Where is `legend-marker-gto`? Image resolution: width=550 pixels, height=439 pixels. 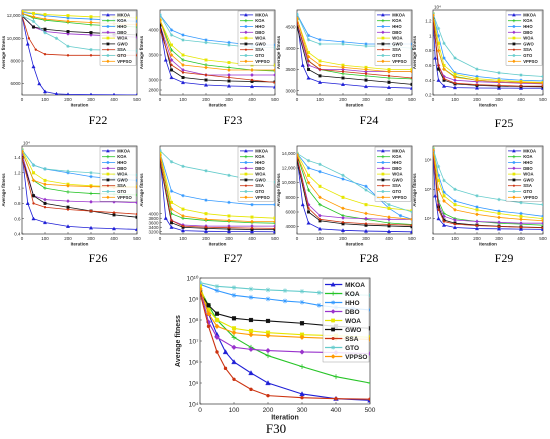 legend-marker-gto is located at coordinates (514, 55).